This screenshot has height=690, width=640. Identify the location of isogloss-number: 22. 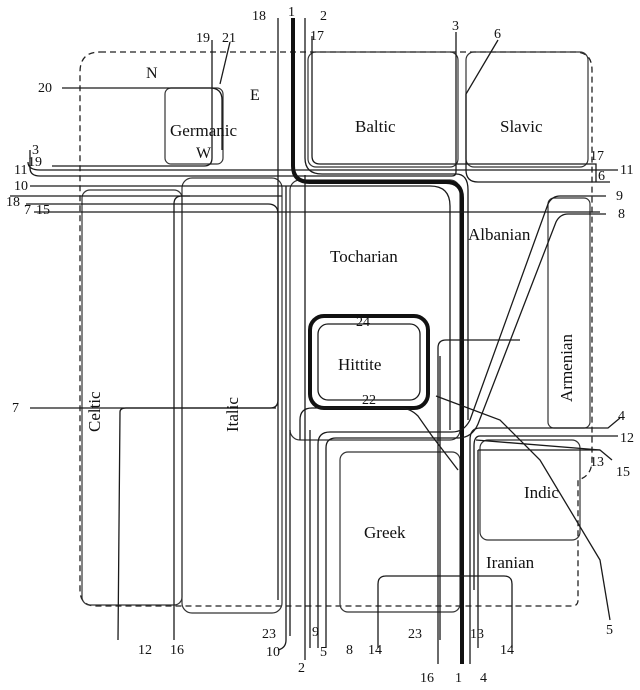
(369, 400).